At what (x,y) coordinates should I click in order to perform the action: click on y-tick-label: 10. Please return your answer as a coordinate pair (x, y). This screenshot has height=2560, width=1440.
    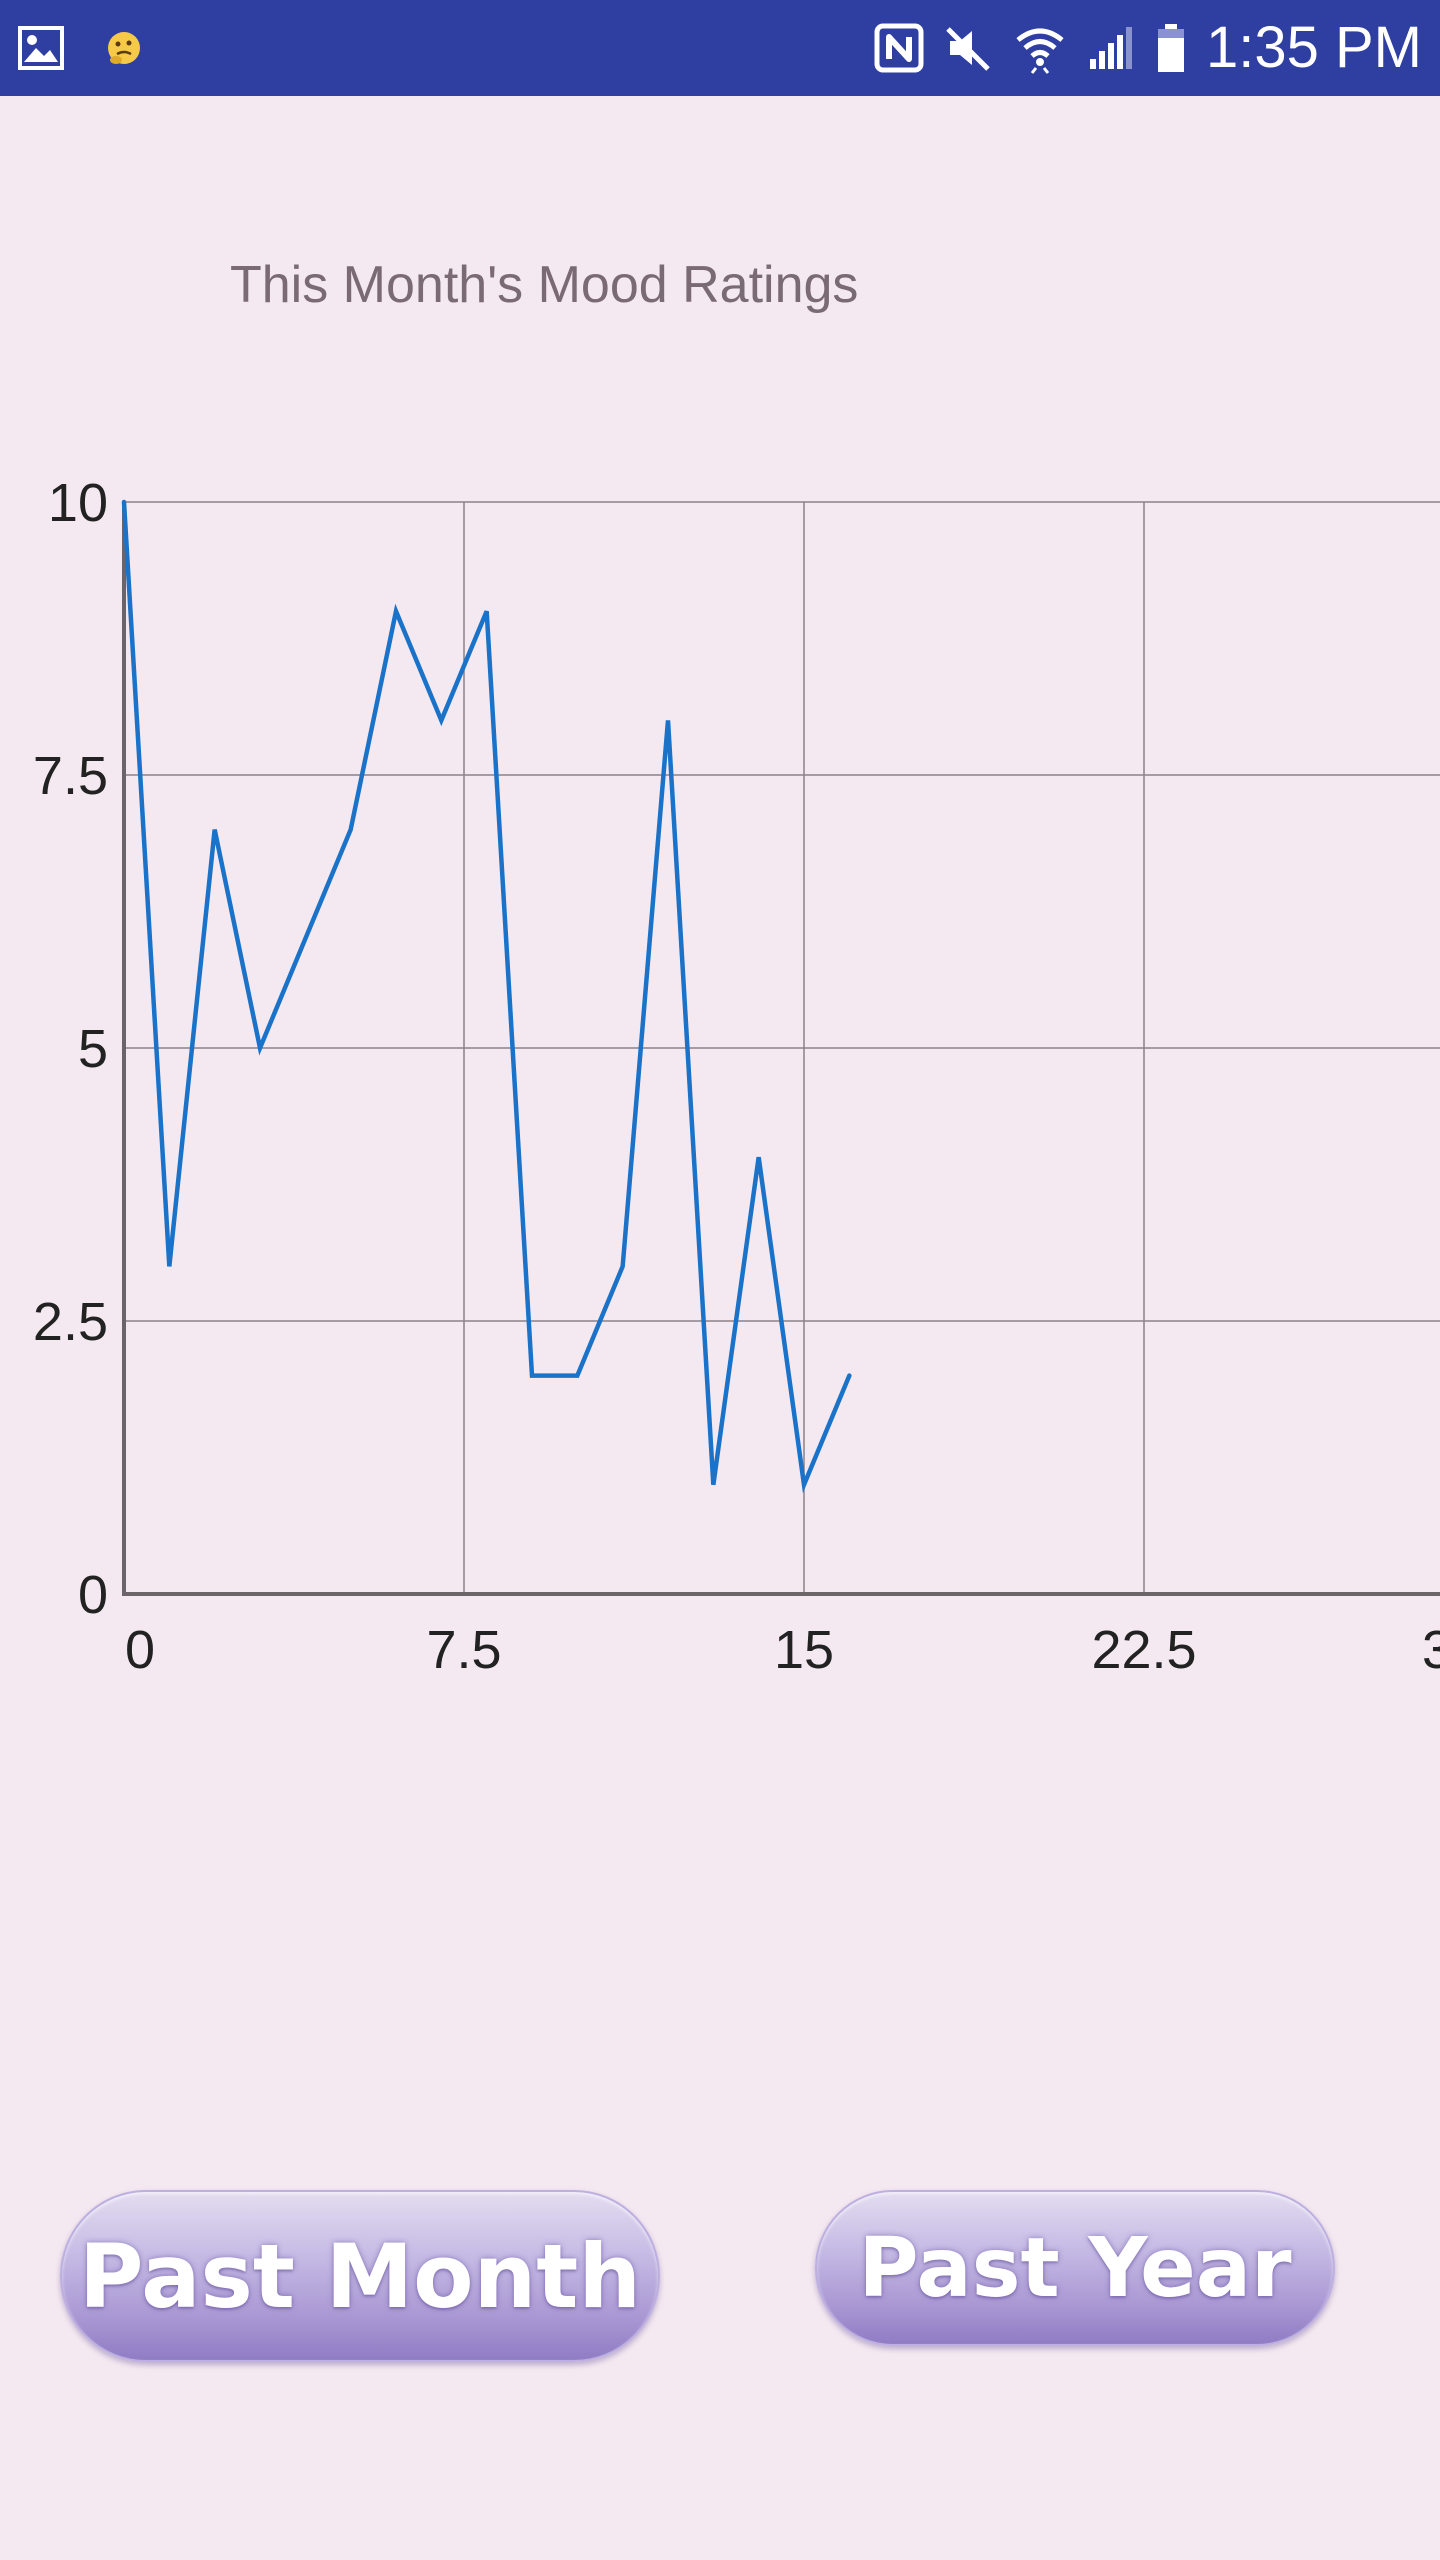
    Looking at the image, I should click on (78, 503).